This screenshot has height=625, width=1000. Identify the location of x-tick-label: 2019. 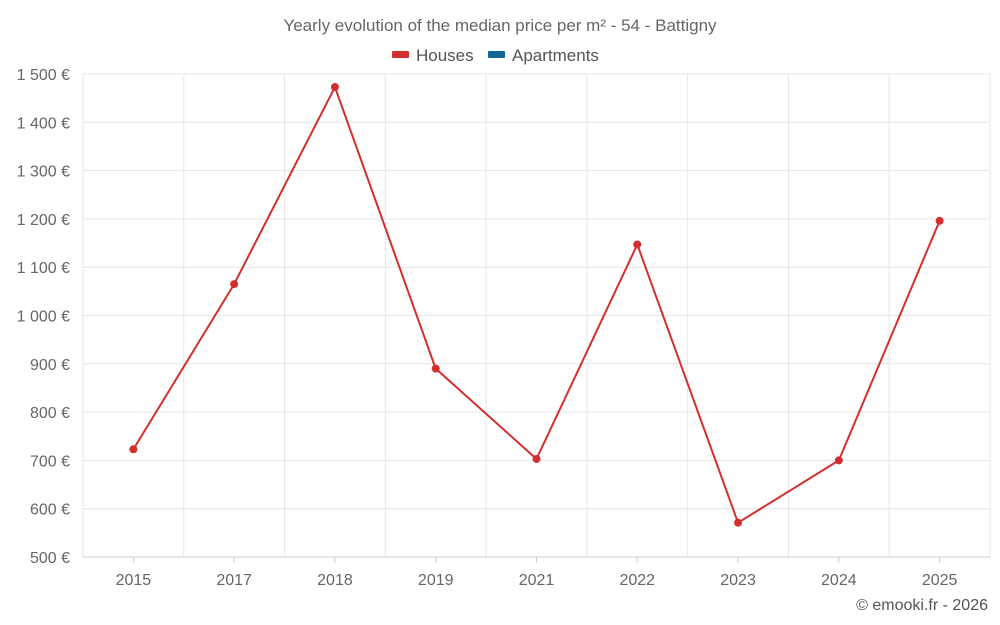
(436, 580).